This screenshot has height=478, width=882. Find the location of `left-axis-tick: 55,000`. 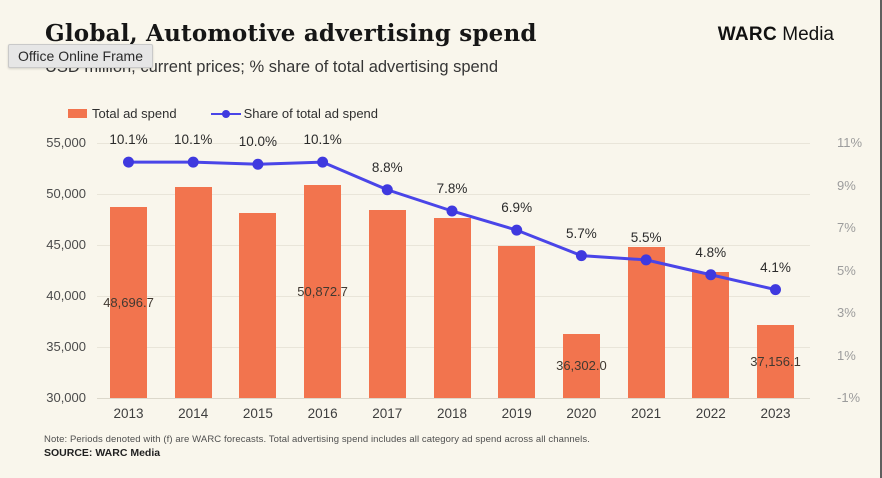

left-axis-tick: 55,000 is located at coordinates (66, 142).